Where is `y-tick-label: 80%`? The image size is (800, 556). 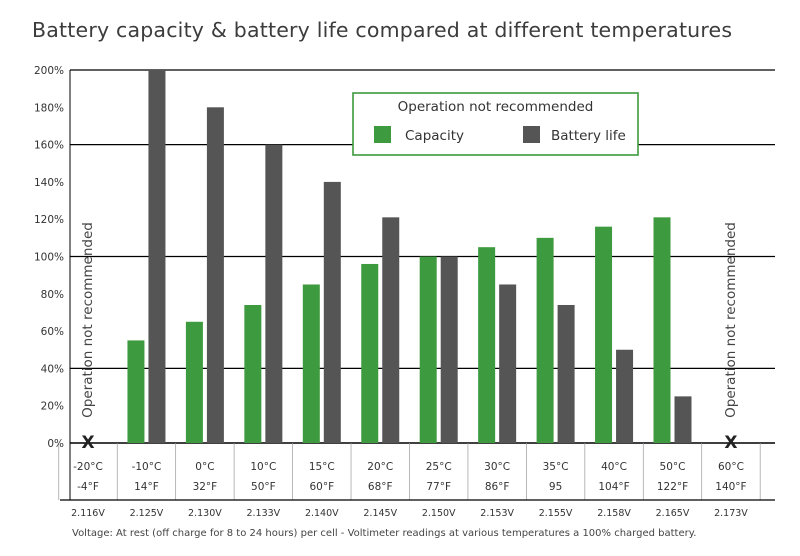 y-tick-label: 80% is located at coordinates (52, 295).